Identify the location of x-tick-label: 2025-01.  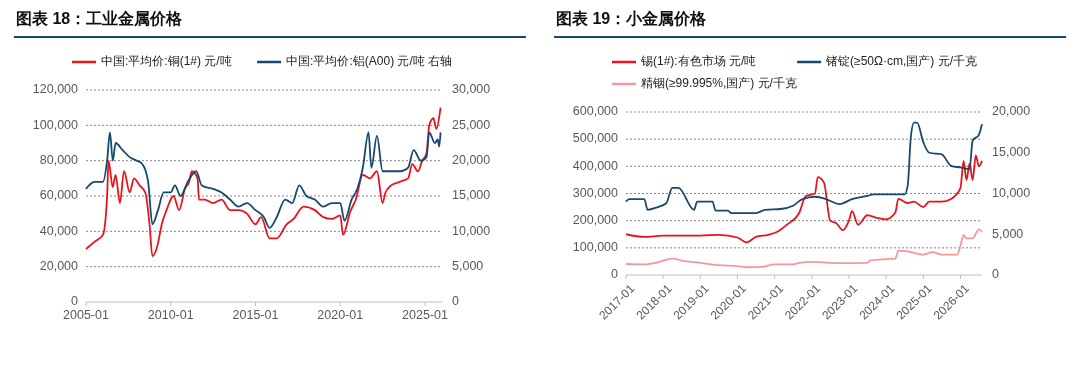
(425, 315).